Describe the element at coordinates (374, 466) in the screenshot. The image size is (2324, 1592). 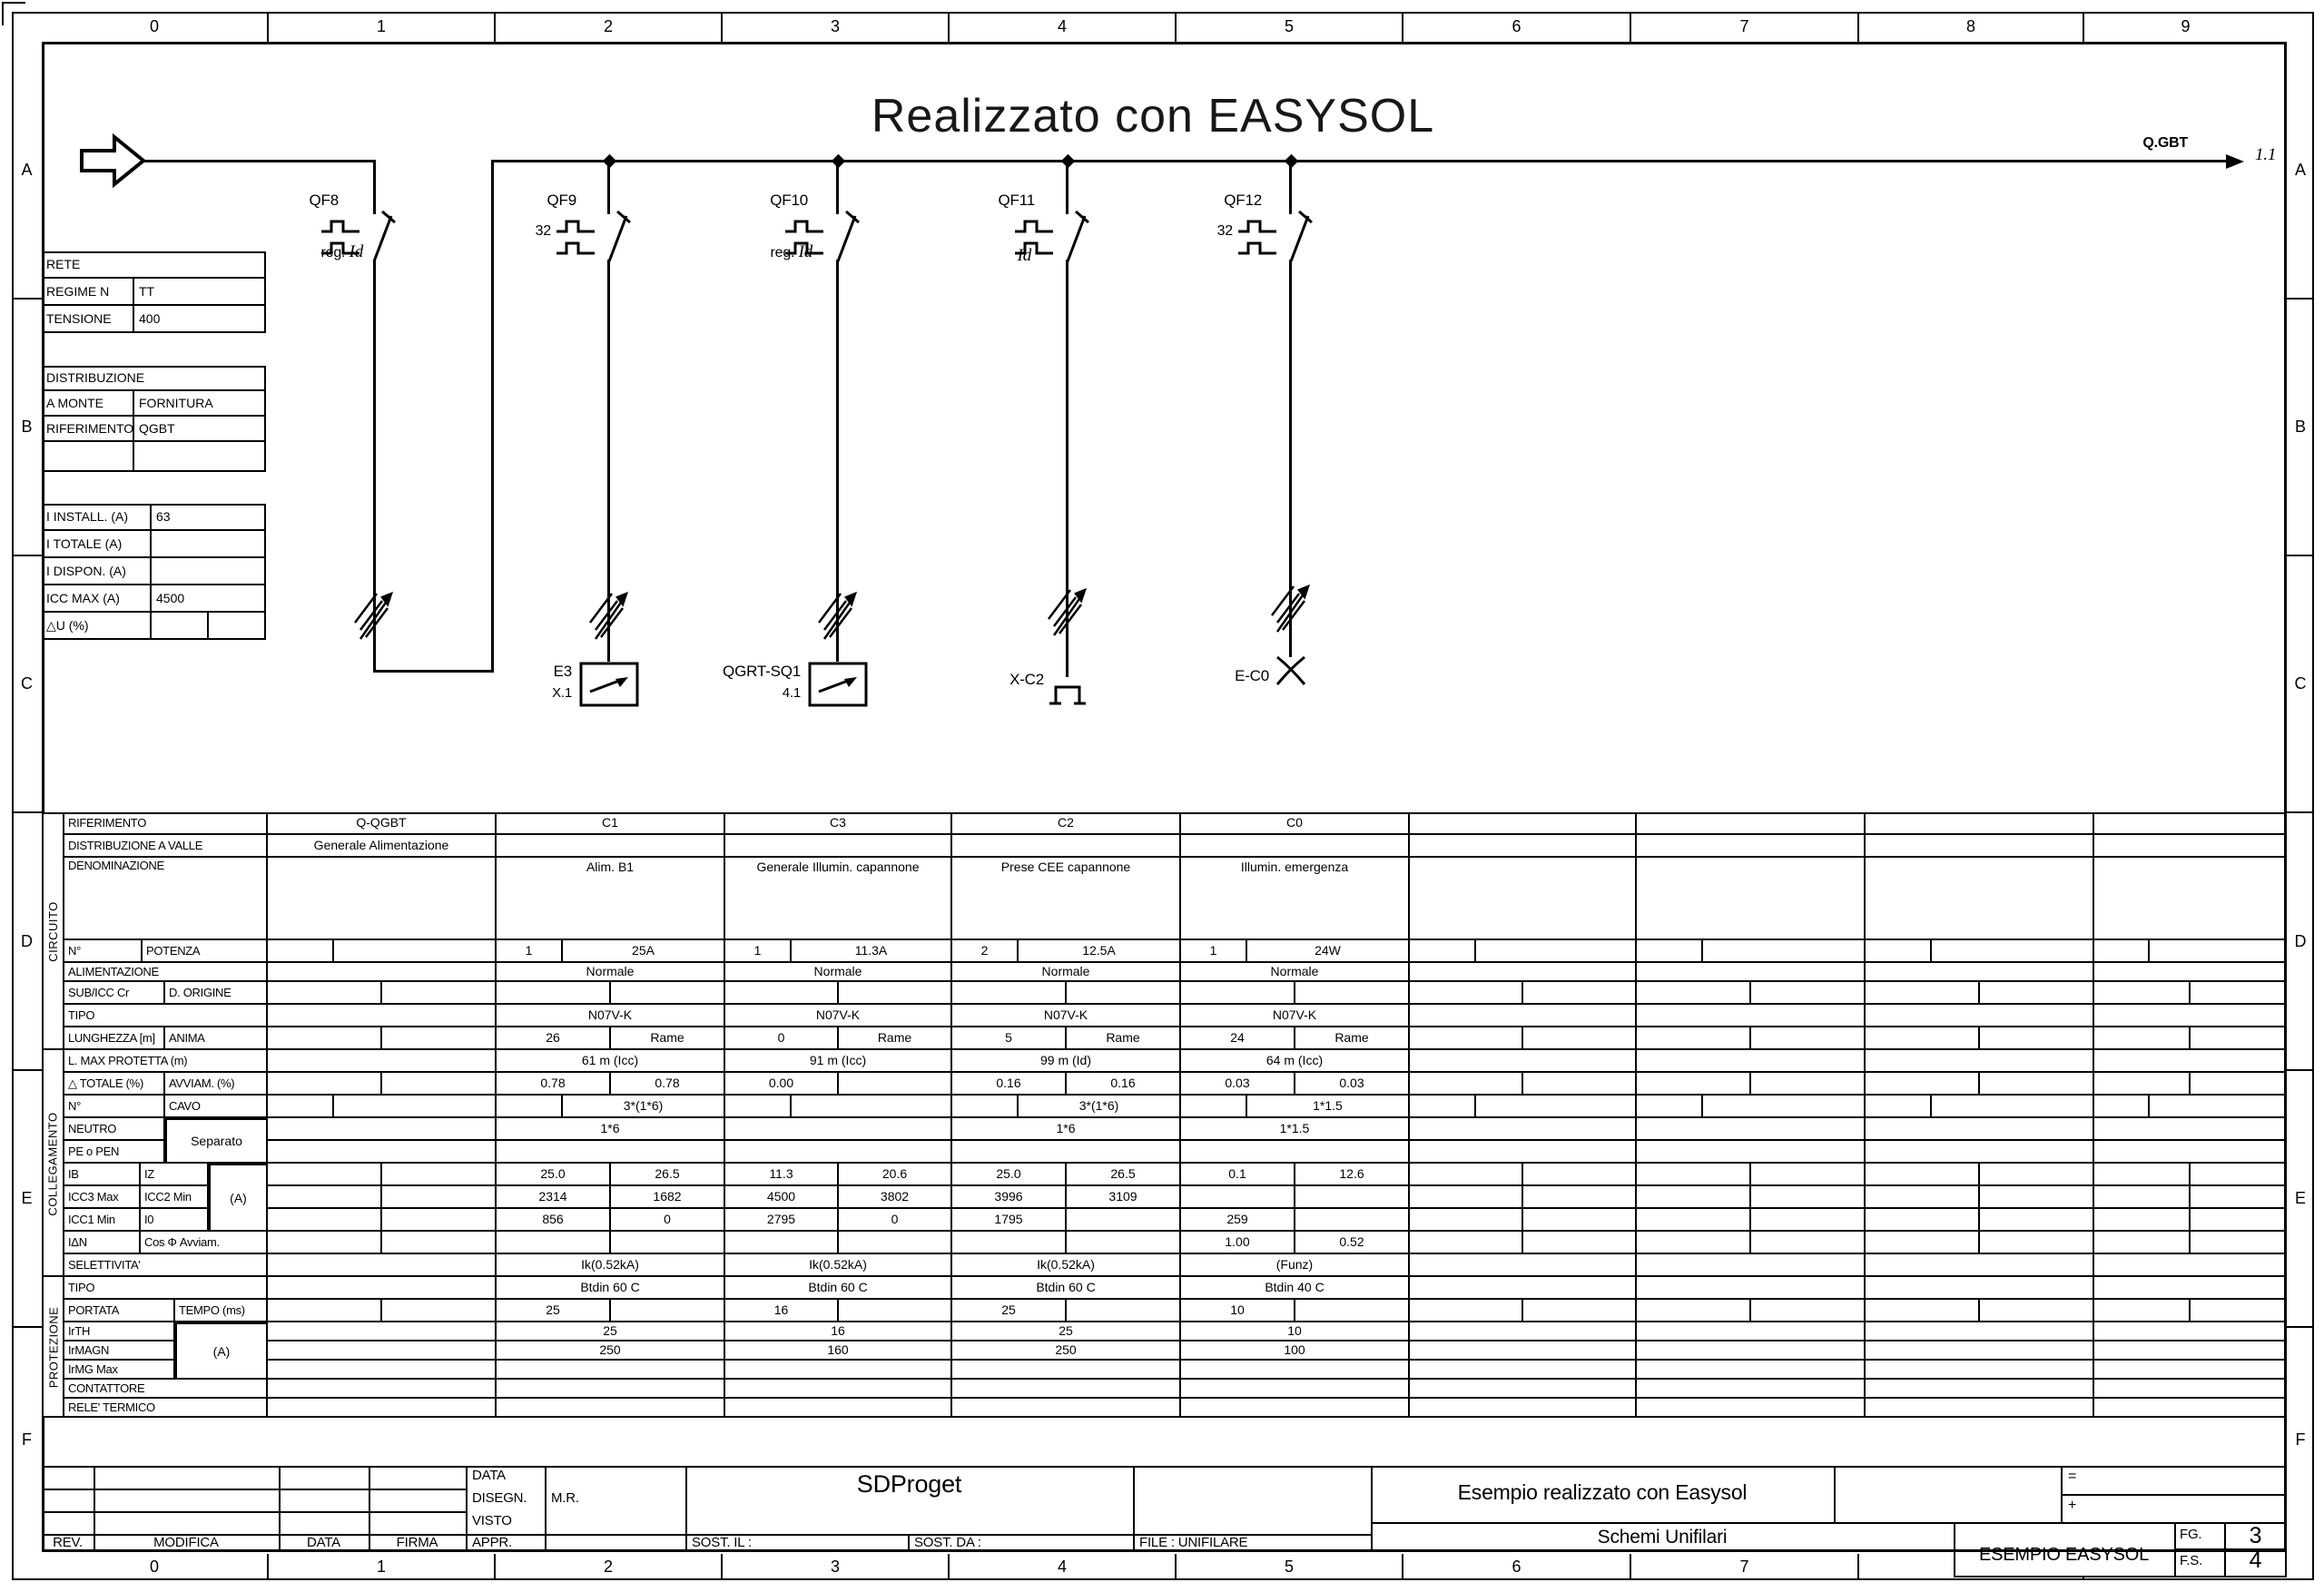
I see `wire-qf8-drop` at that location.